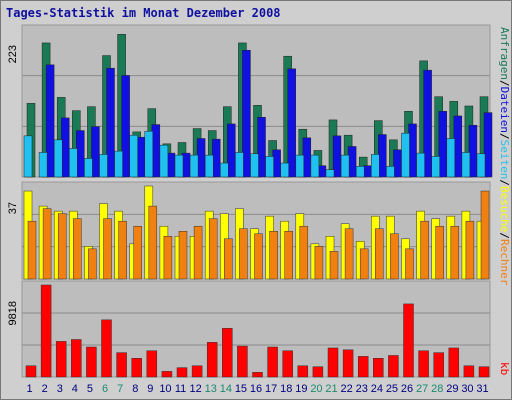  What do you see at coordinates (286, 389) in the screenshot?
I see `x-tick-label: 18` at bounding box center [286, 389].